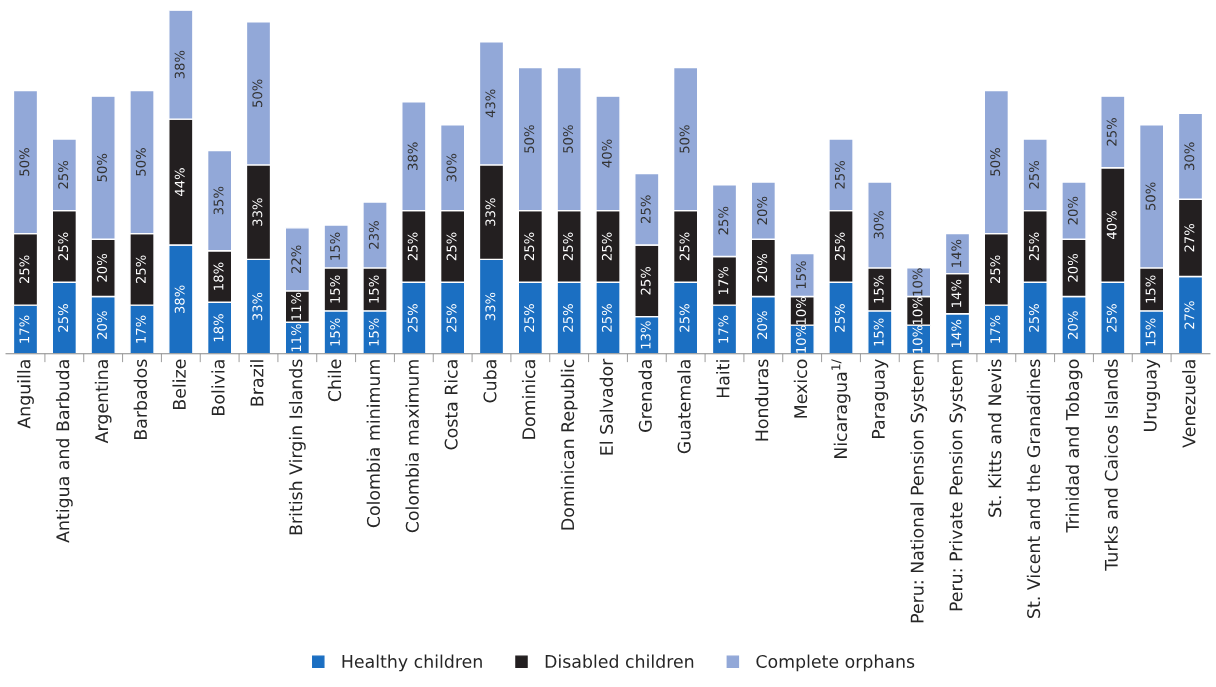 The width and height of the screenshot is (1216, 687). What do you see at coordinates (1189, 404) in the screenshot?
I see `x-tick-label: Venezuela` at bounding box center [1189, 404].